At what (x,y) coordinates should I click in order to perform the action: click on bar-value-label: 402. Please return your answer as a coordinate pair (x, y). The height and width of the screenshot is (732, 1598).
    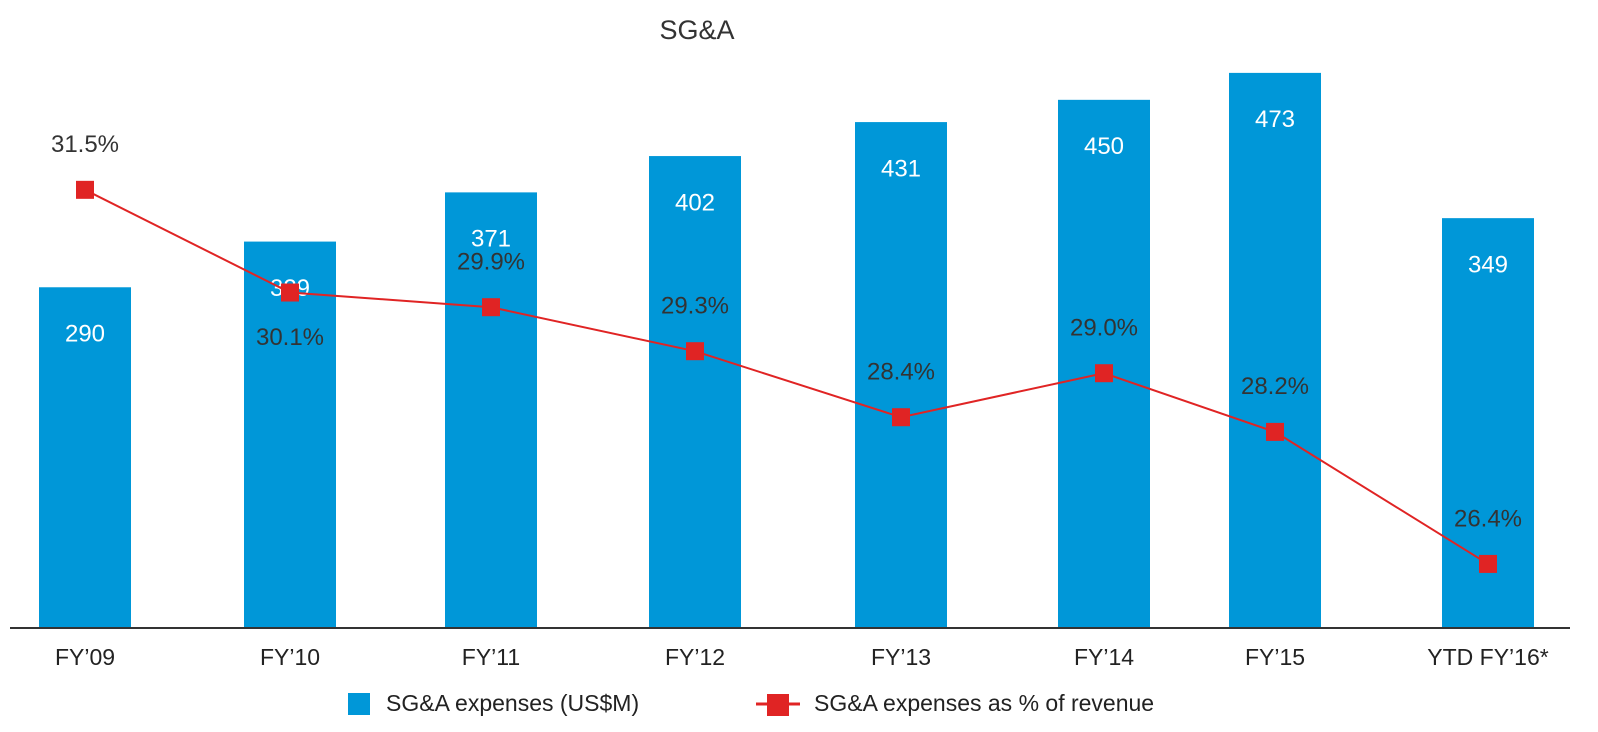
    Looking at the image, I should click on (695, 202).